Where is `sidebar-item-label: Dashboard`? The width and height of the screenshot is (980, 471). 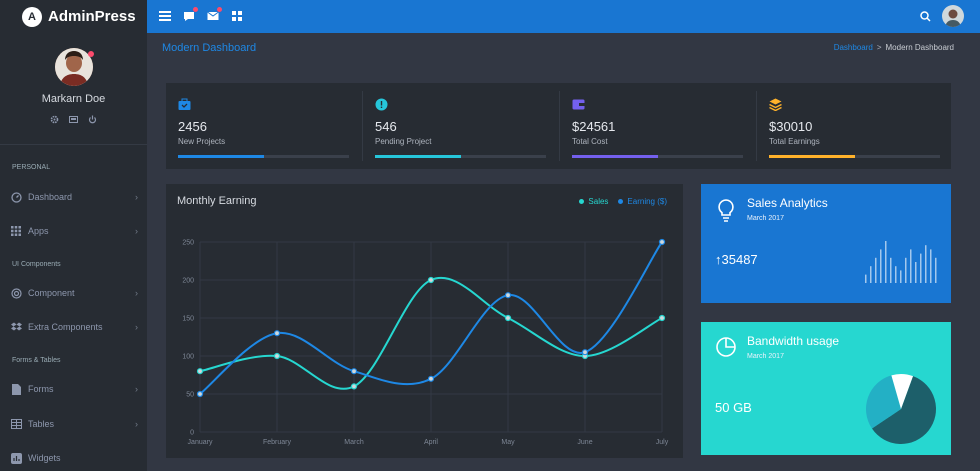
sidebar-item-label: Dashboard is located at coordinates (50, 197).